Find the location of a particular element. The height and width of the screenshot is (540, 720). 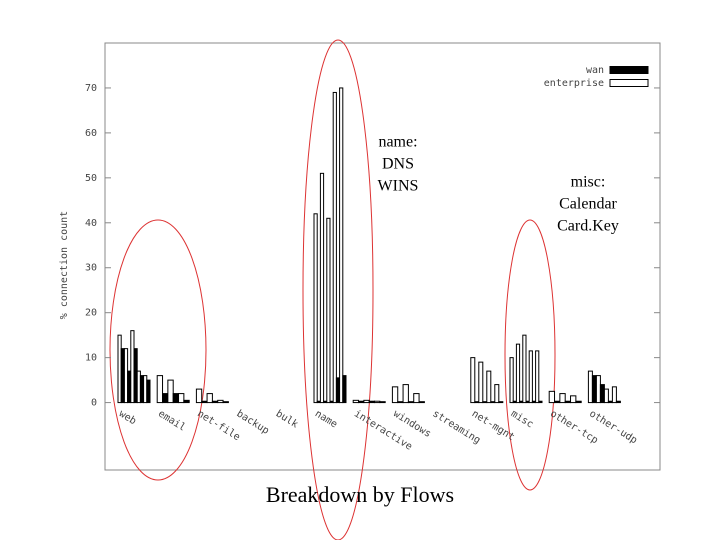

annotation-misc: misc: Calendar Card.Key is located at coordinates (588, 204).